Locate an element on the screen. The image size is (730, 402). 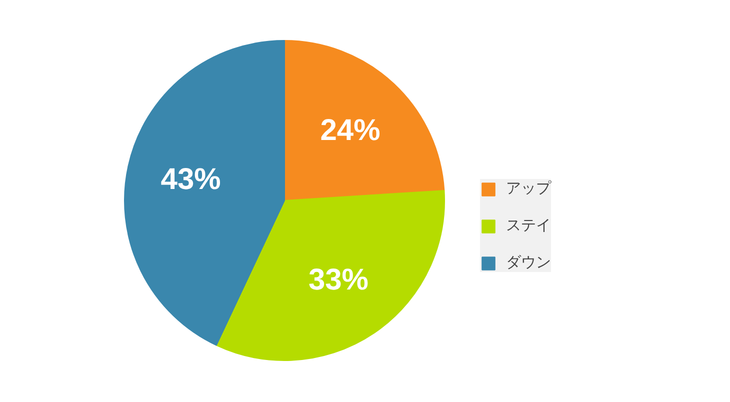
data-label: 43% is located at coordinates (190, 179).